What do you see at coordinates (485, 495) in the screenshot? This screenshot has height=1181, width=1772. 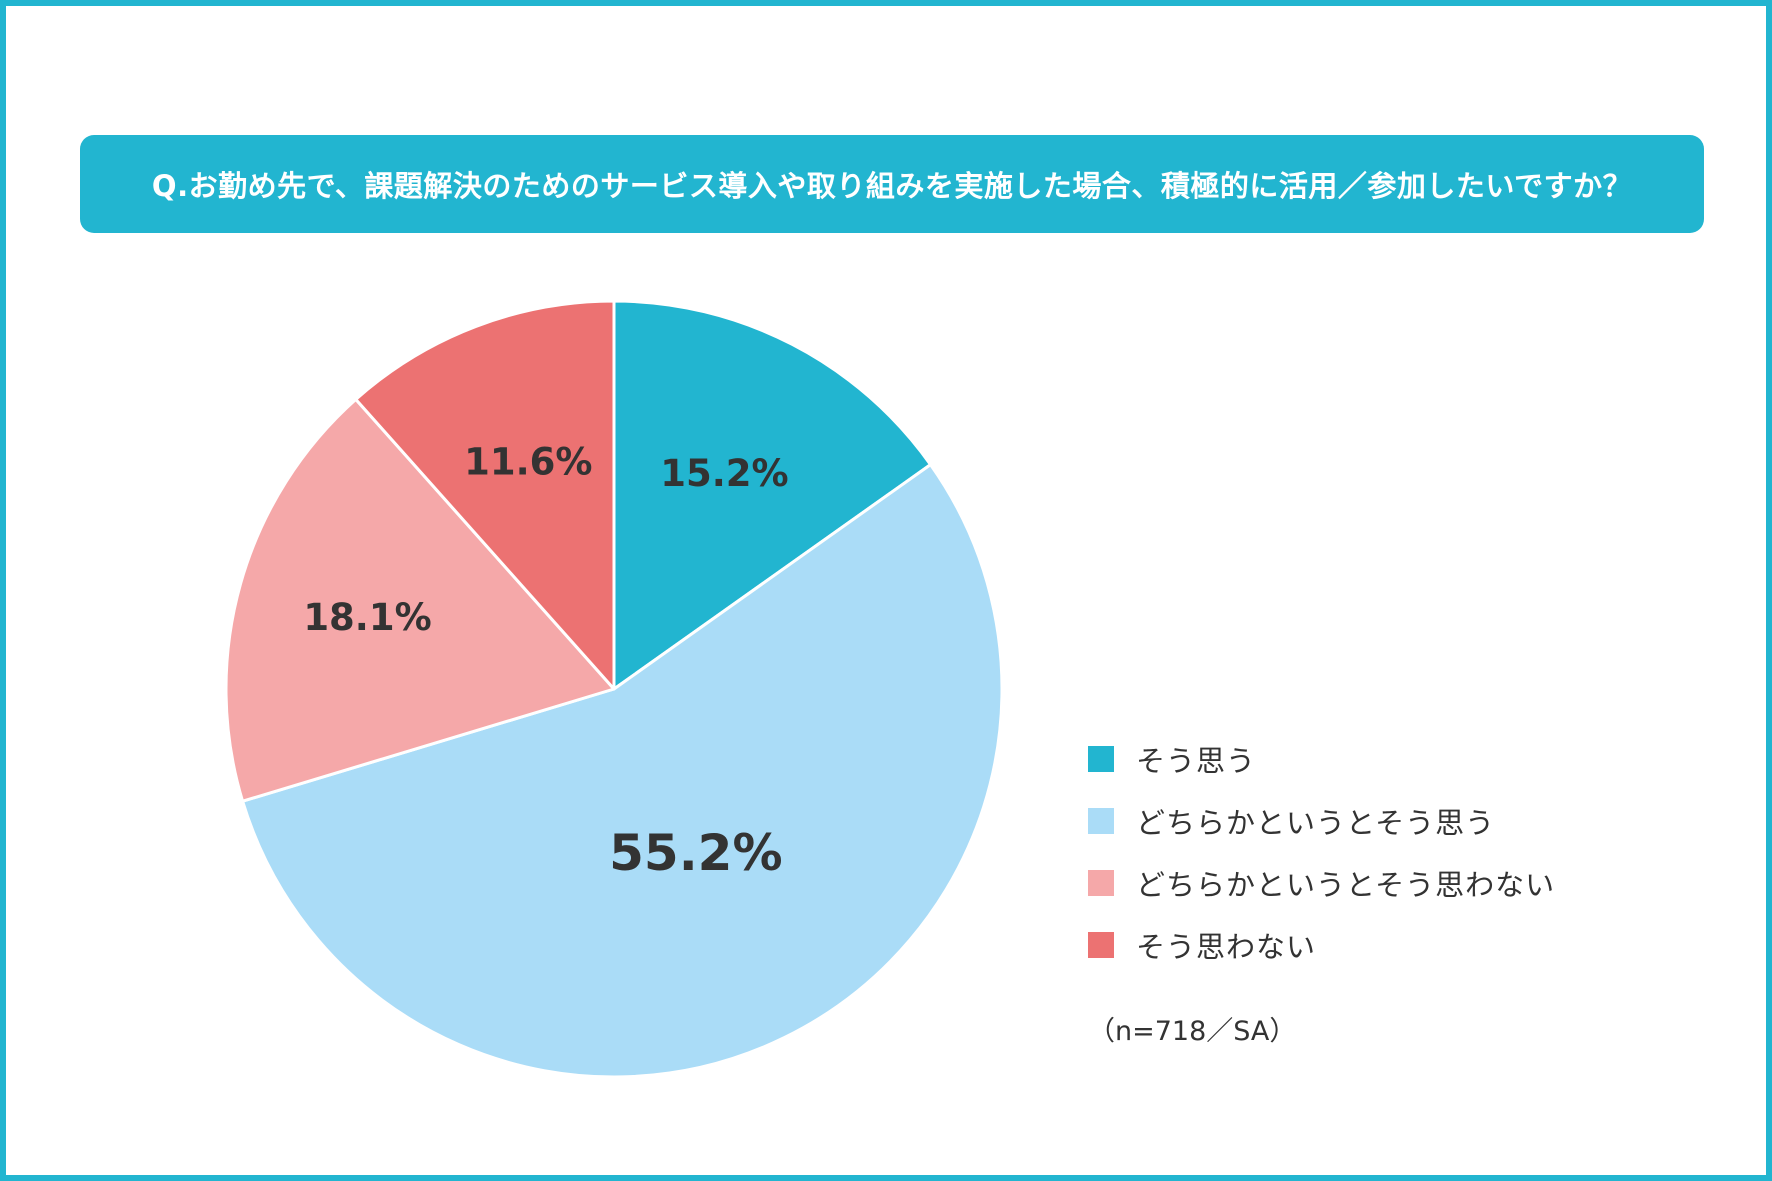 I see `pie-slice-sou-omowanai` at bounding box center [485, 495].